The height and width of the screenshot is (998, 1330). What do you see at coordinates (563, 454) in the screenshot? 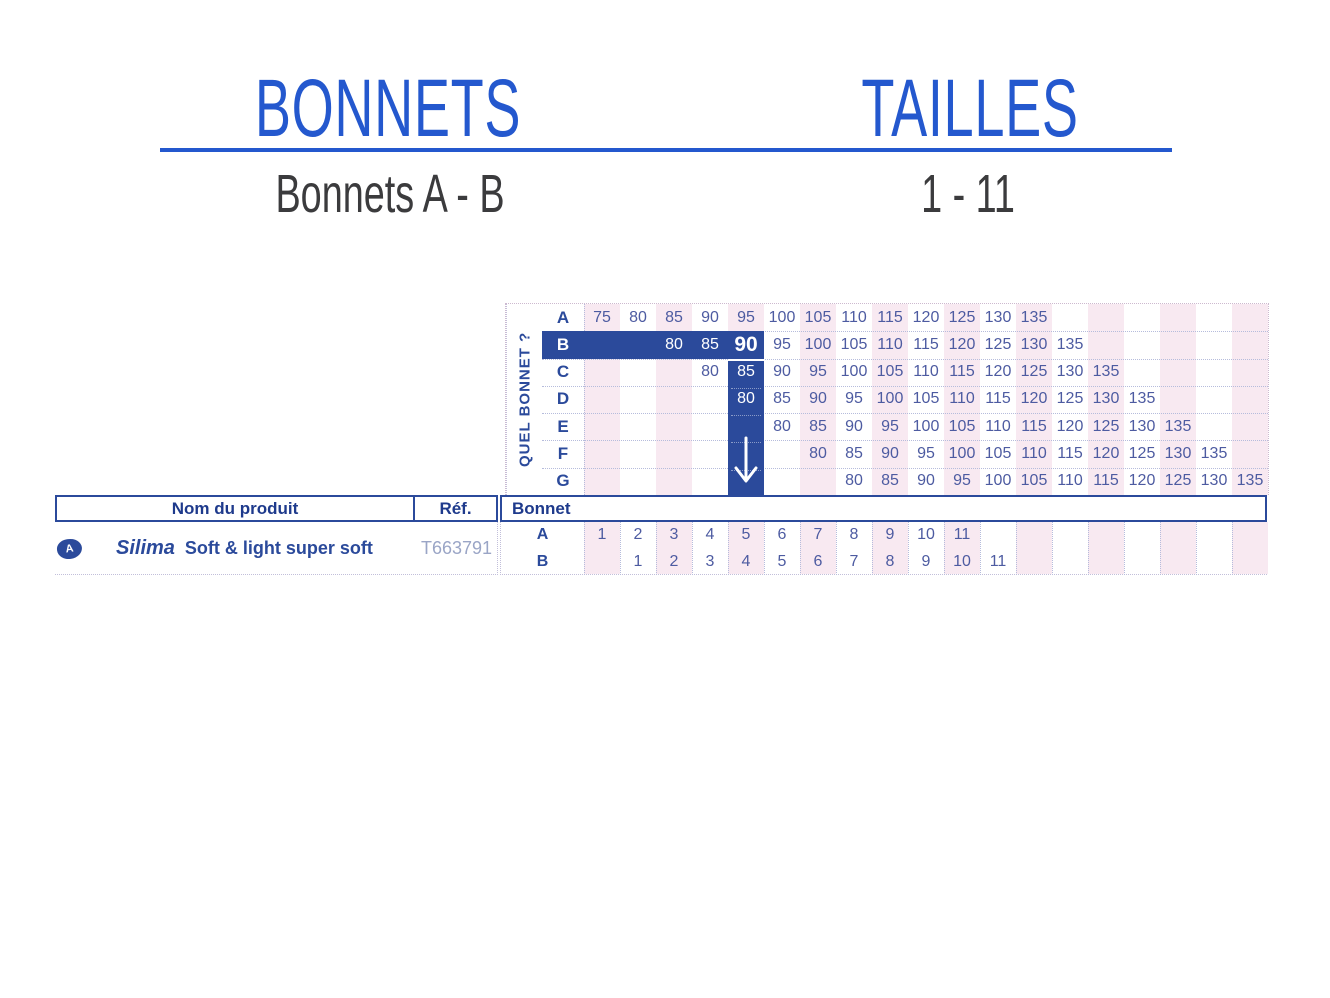
I see `cup-row-label: F` at bounding box center [563, 454].